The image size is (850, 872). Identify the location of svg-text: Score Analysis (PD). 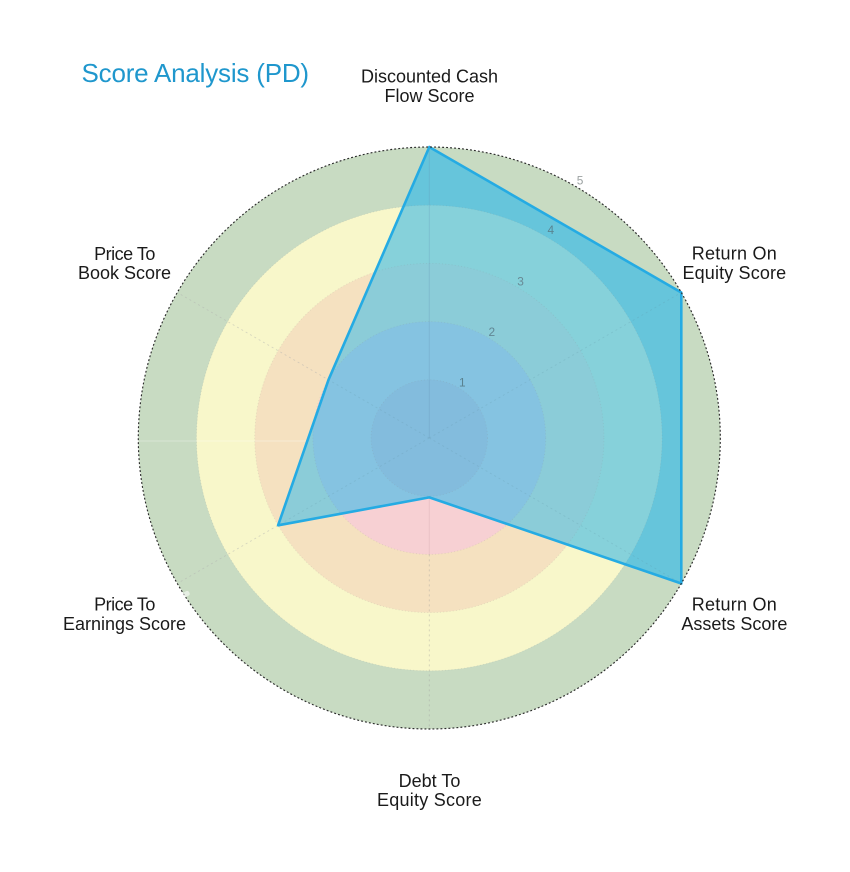
(195, 73).